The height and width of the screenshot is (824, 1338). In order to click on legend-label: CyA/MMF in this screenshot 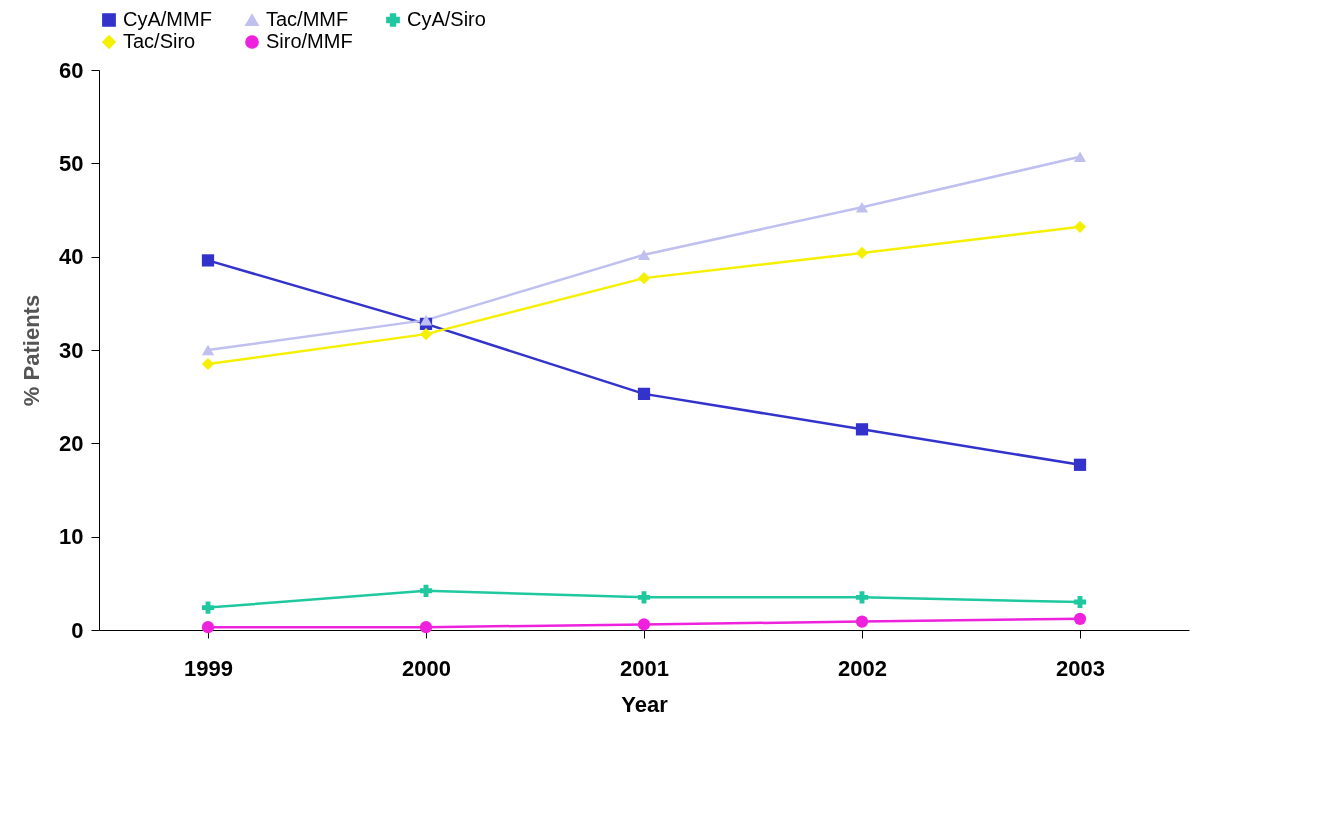, I will do `click(167, 19)`.